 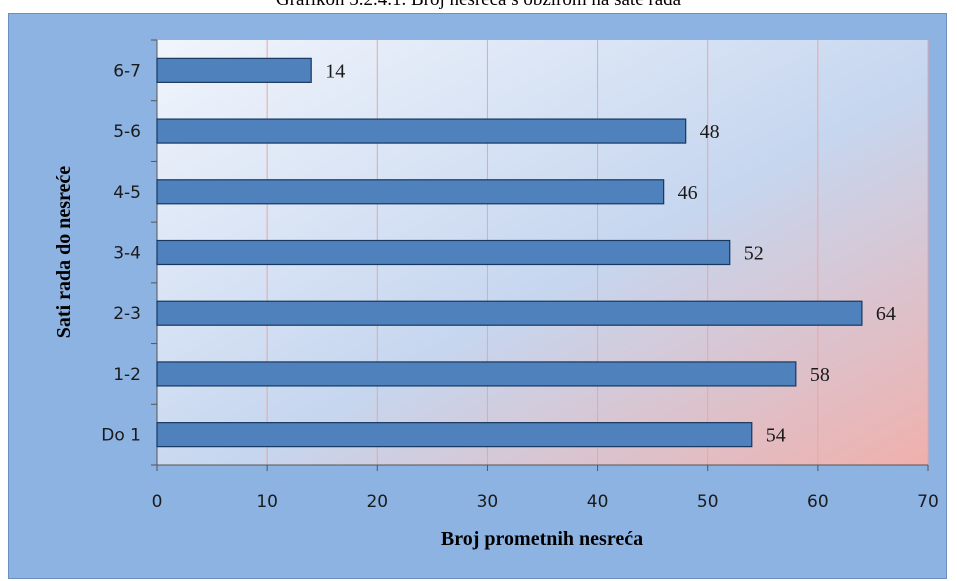 What do you see at coordinates (127, 375) in the screenshot?
I see `y-tick-label: 1-2` at bounding box center [127, 375].